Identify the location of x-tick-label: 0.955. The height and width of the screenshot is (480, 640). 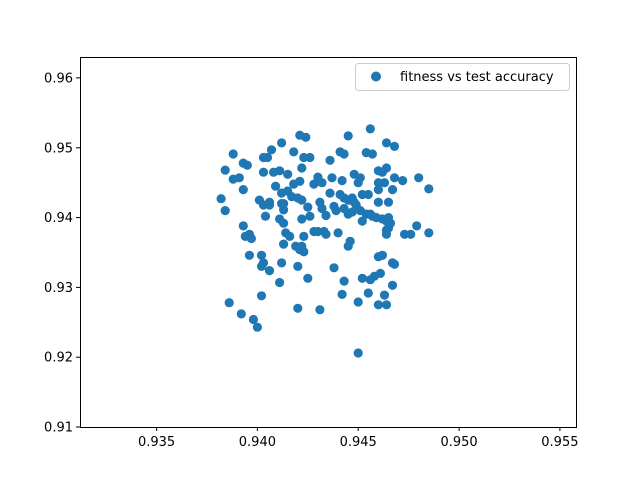
(559, 442).